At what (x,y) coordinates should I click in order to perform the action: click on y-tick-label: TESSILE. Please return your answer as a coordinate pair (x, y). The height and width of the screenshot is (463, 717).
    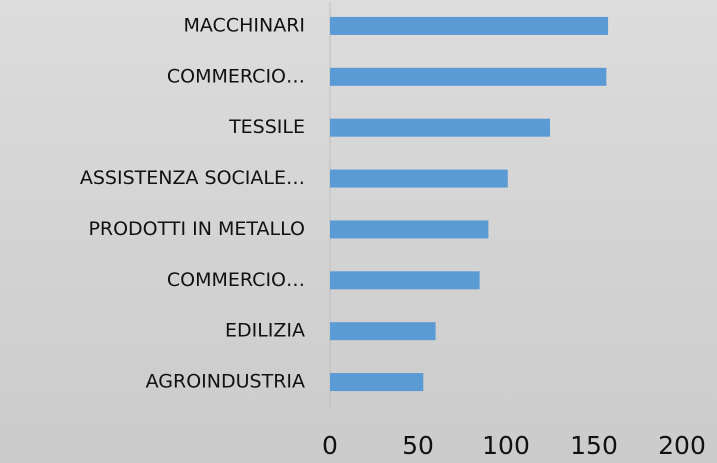
    Looking at the image, I should click on (266, 127).